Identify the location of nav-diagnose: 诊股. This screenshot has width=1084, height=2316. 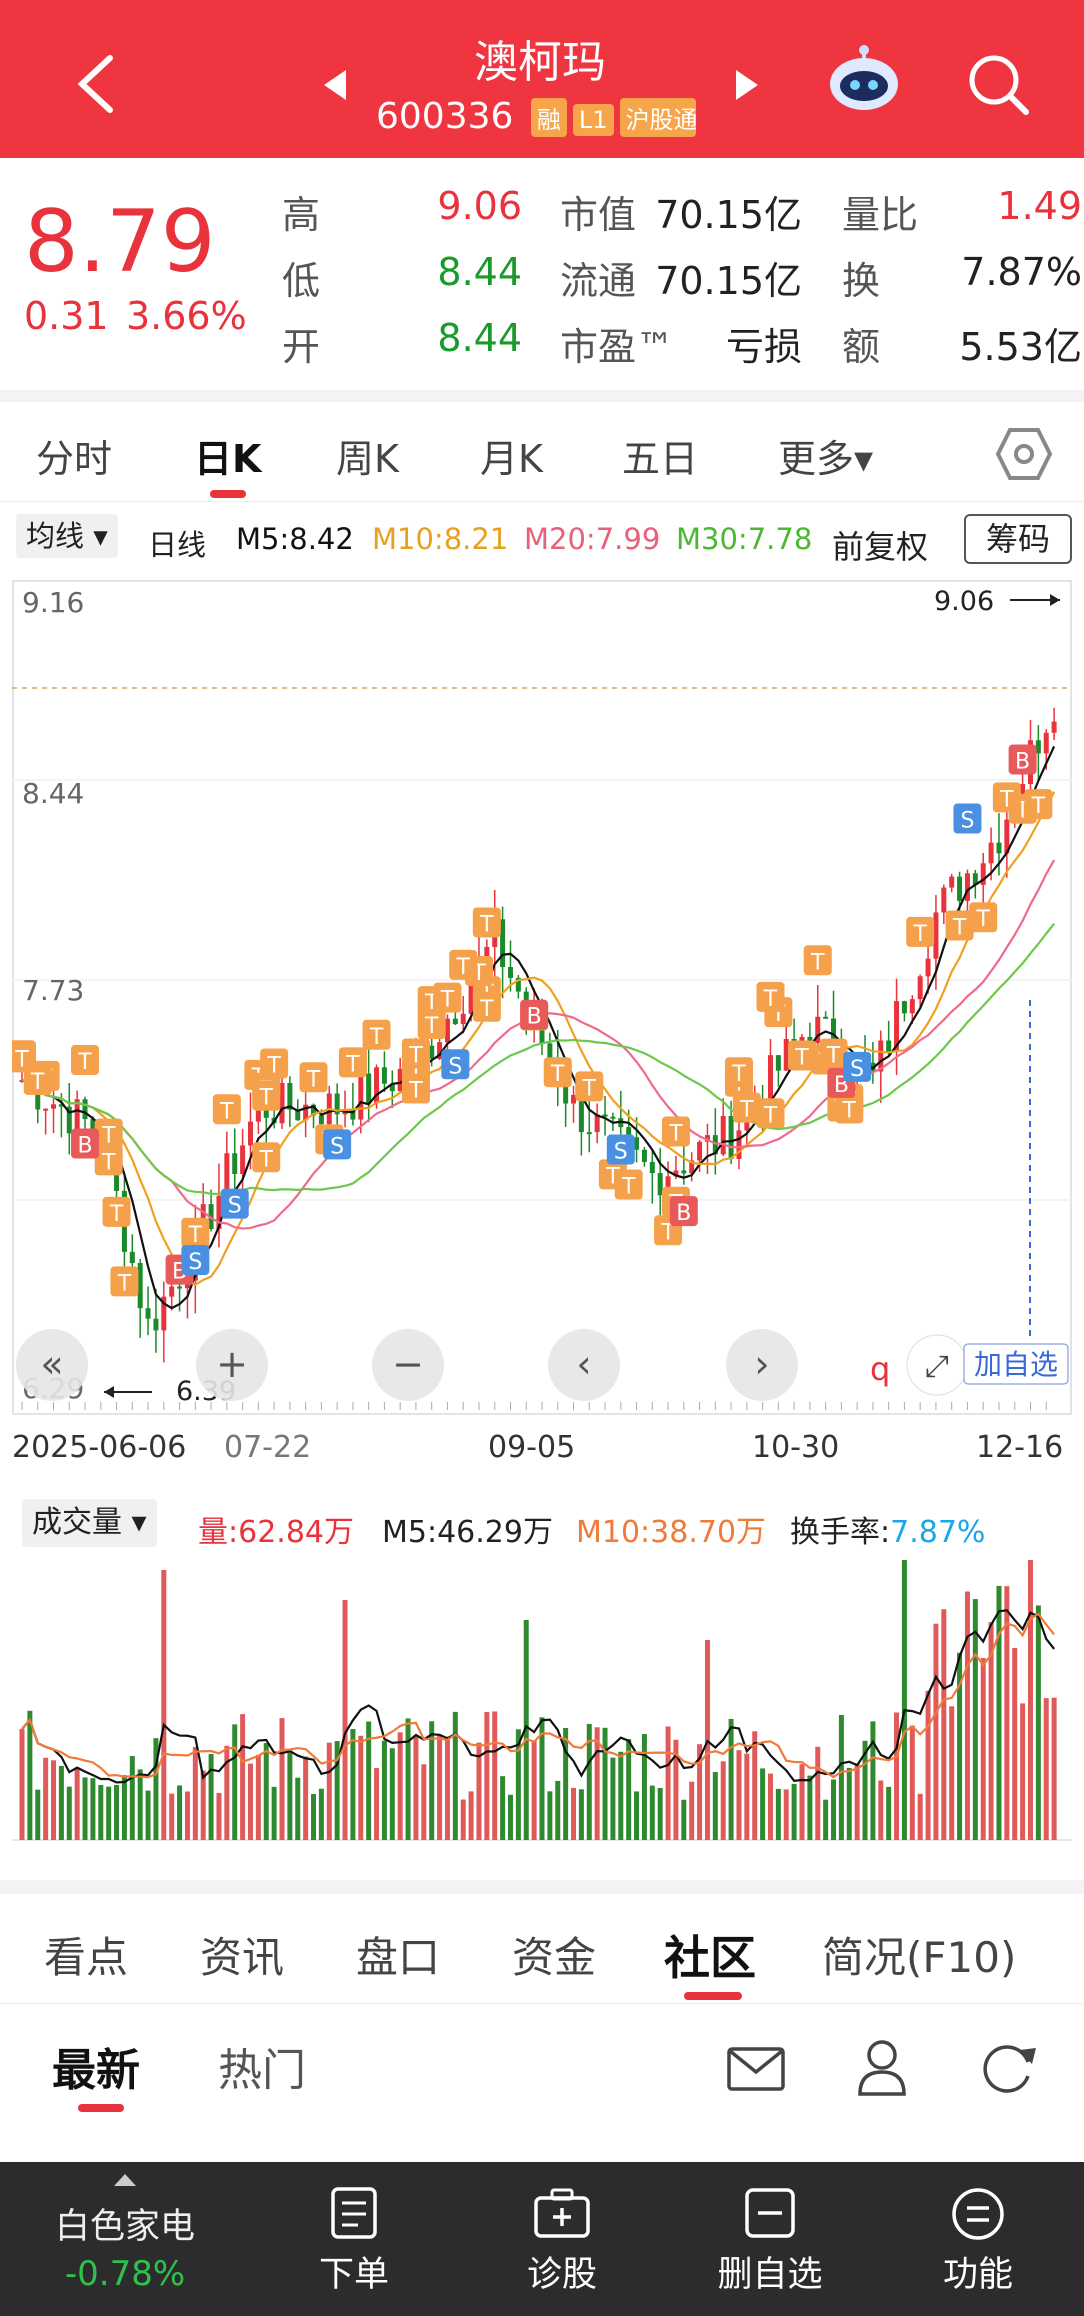
(562, 2239).